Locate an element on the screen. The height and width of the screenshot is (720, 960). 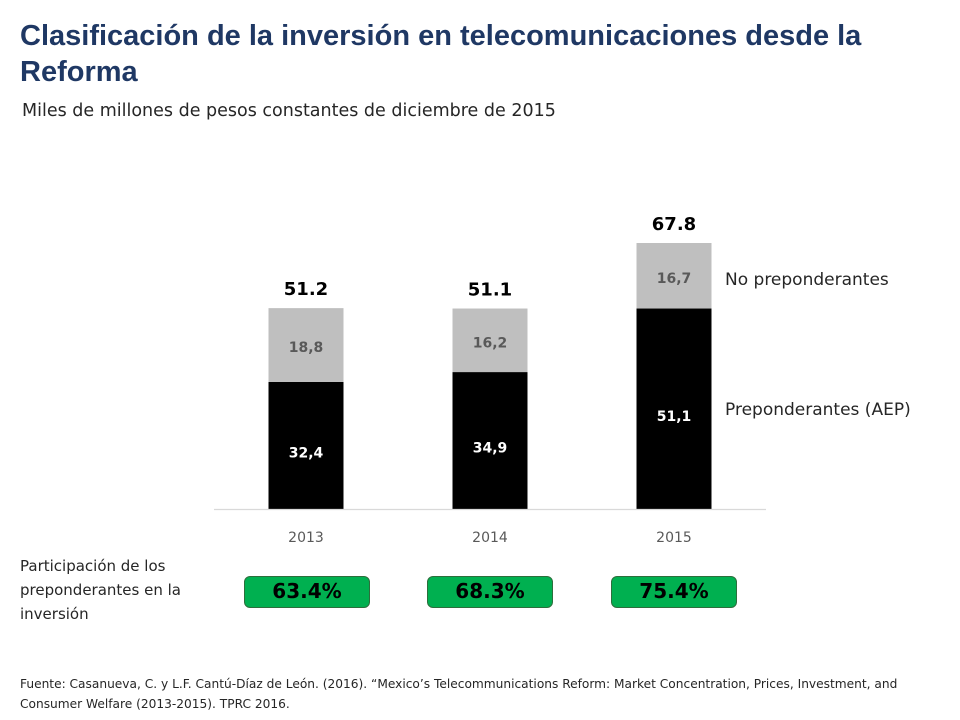
x-tick-label-2015: 2015 is located at coordinates (674, 538).